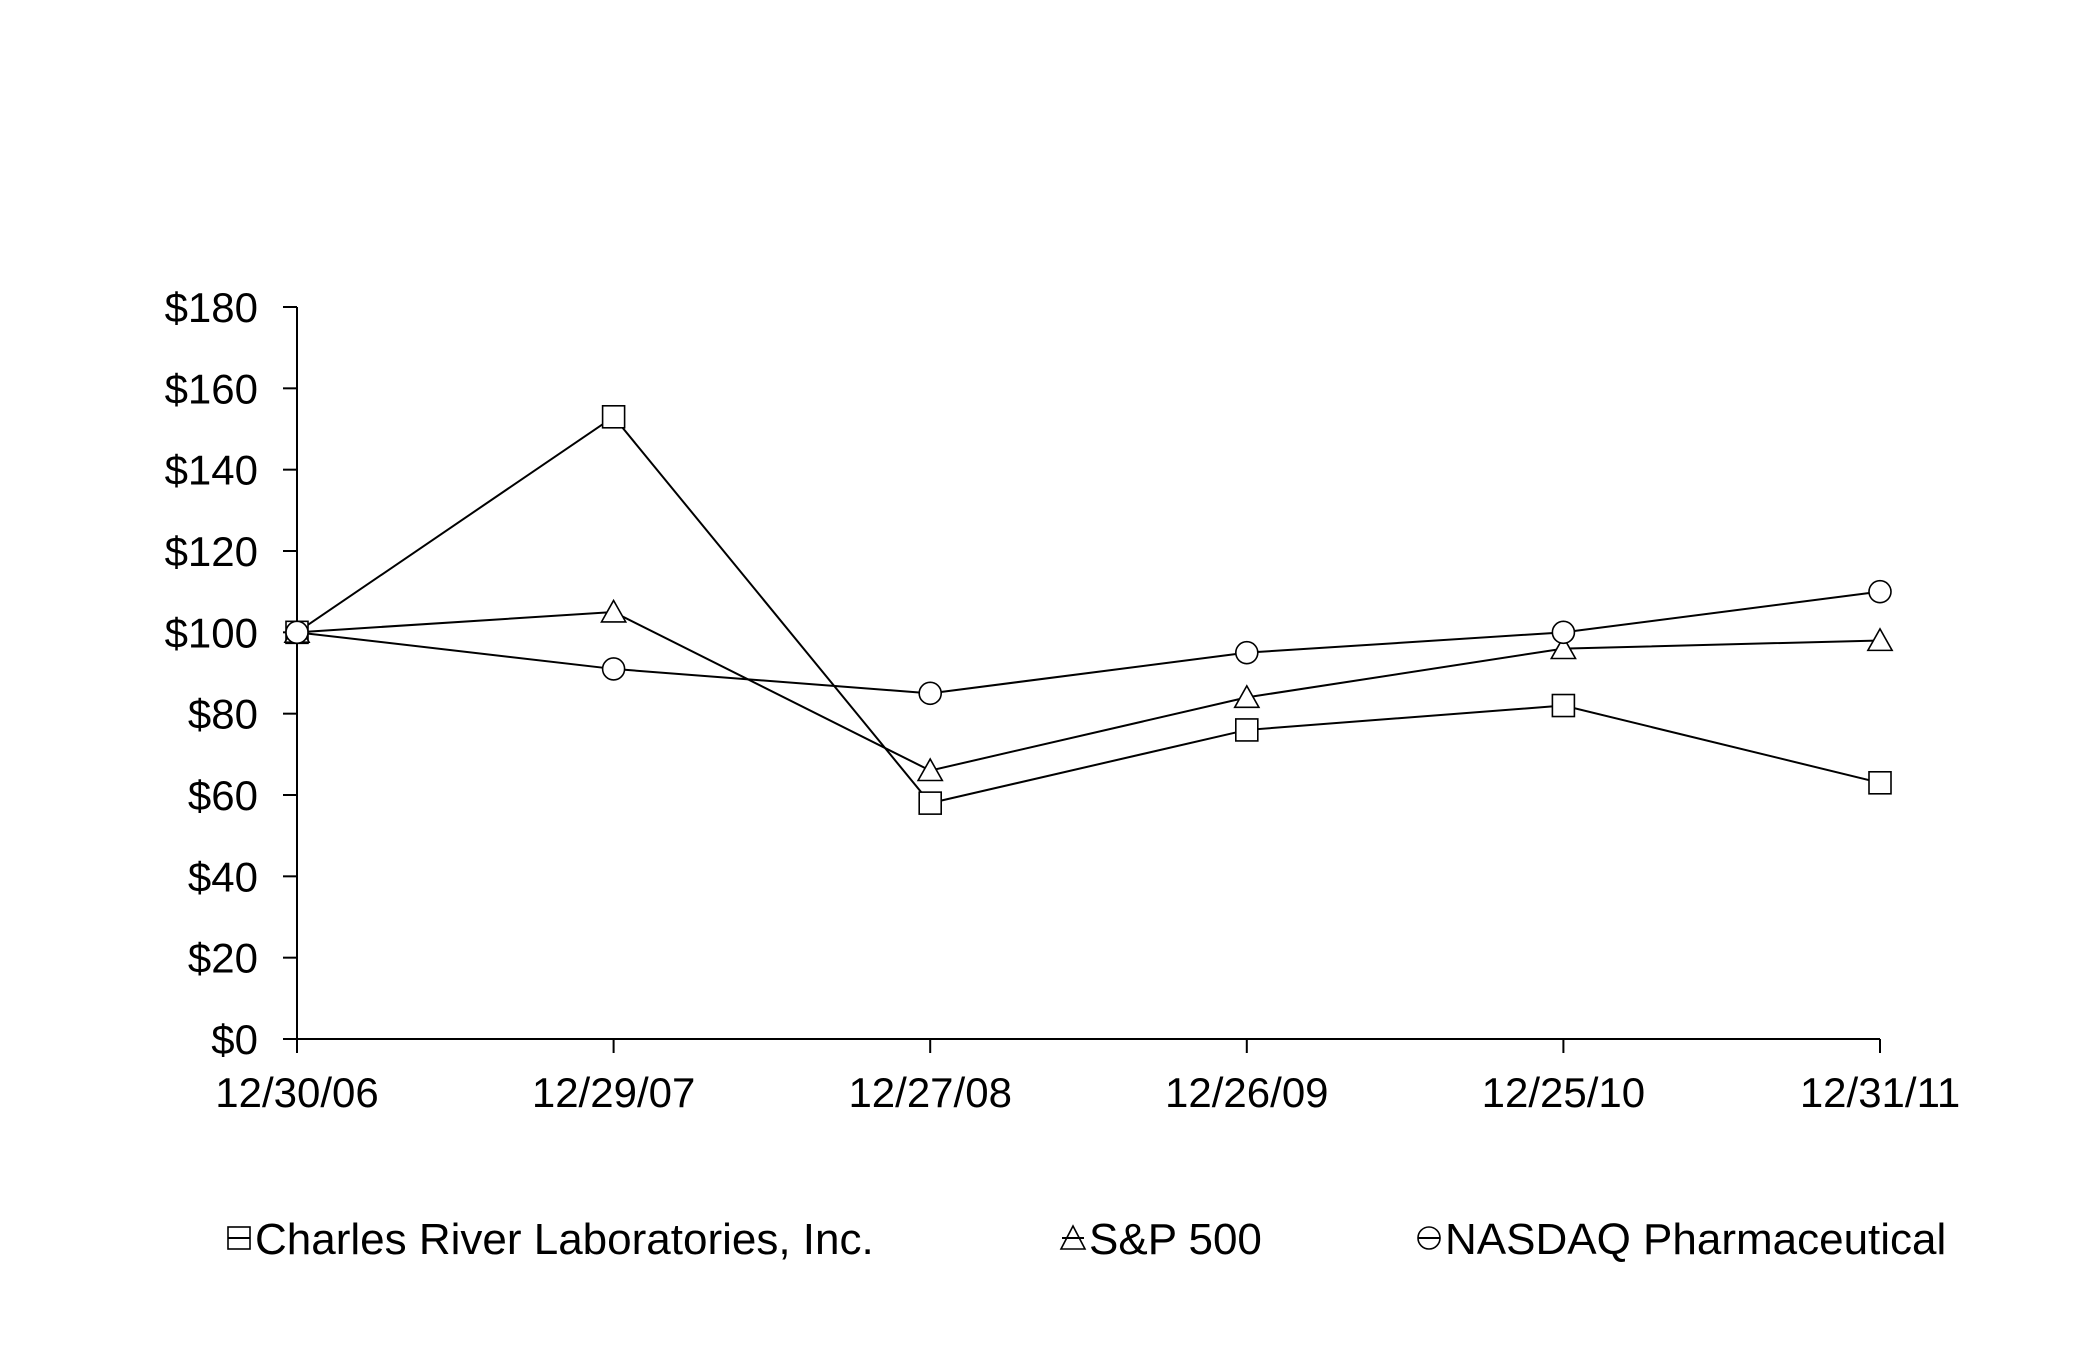  What do you see at coordinates (223, 795) in the screenshot?
I see `y-tick-label: $60` at bounding box center [223, 795].